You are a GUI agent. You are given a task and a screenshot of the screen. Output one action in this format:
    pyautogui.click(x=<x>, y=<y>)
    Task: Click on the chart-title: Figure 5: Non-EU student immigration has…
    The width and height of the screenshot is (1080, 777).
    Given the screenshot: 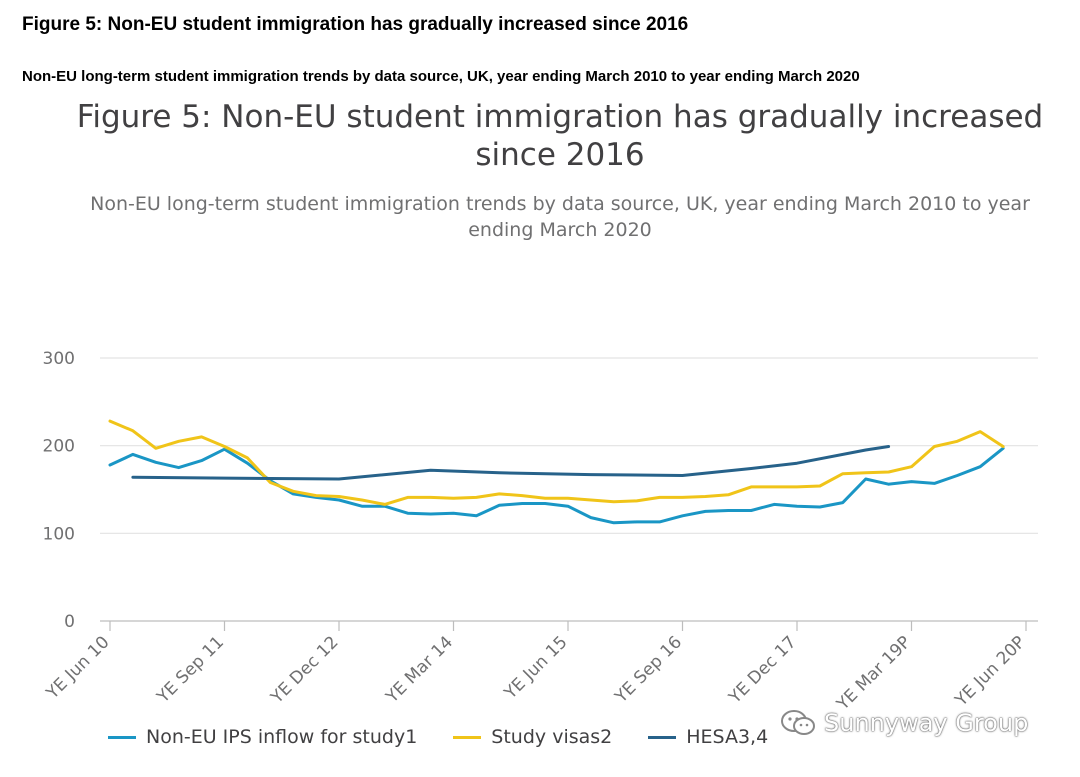 What is the action you would take?
    pyautogui.click(x=560, y=136)
    